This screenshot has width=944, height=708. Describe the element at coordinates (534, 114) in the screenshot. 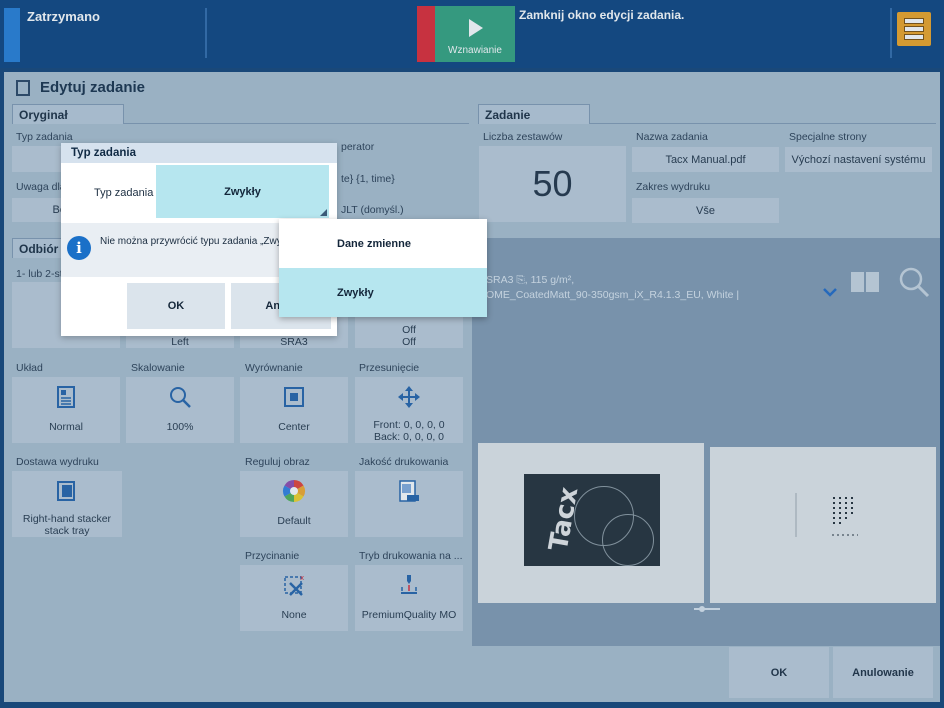

I see `tab-job: Zadanie` at that location.